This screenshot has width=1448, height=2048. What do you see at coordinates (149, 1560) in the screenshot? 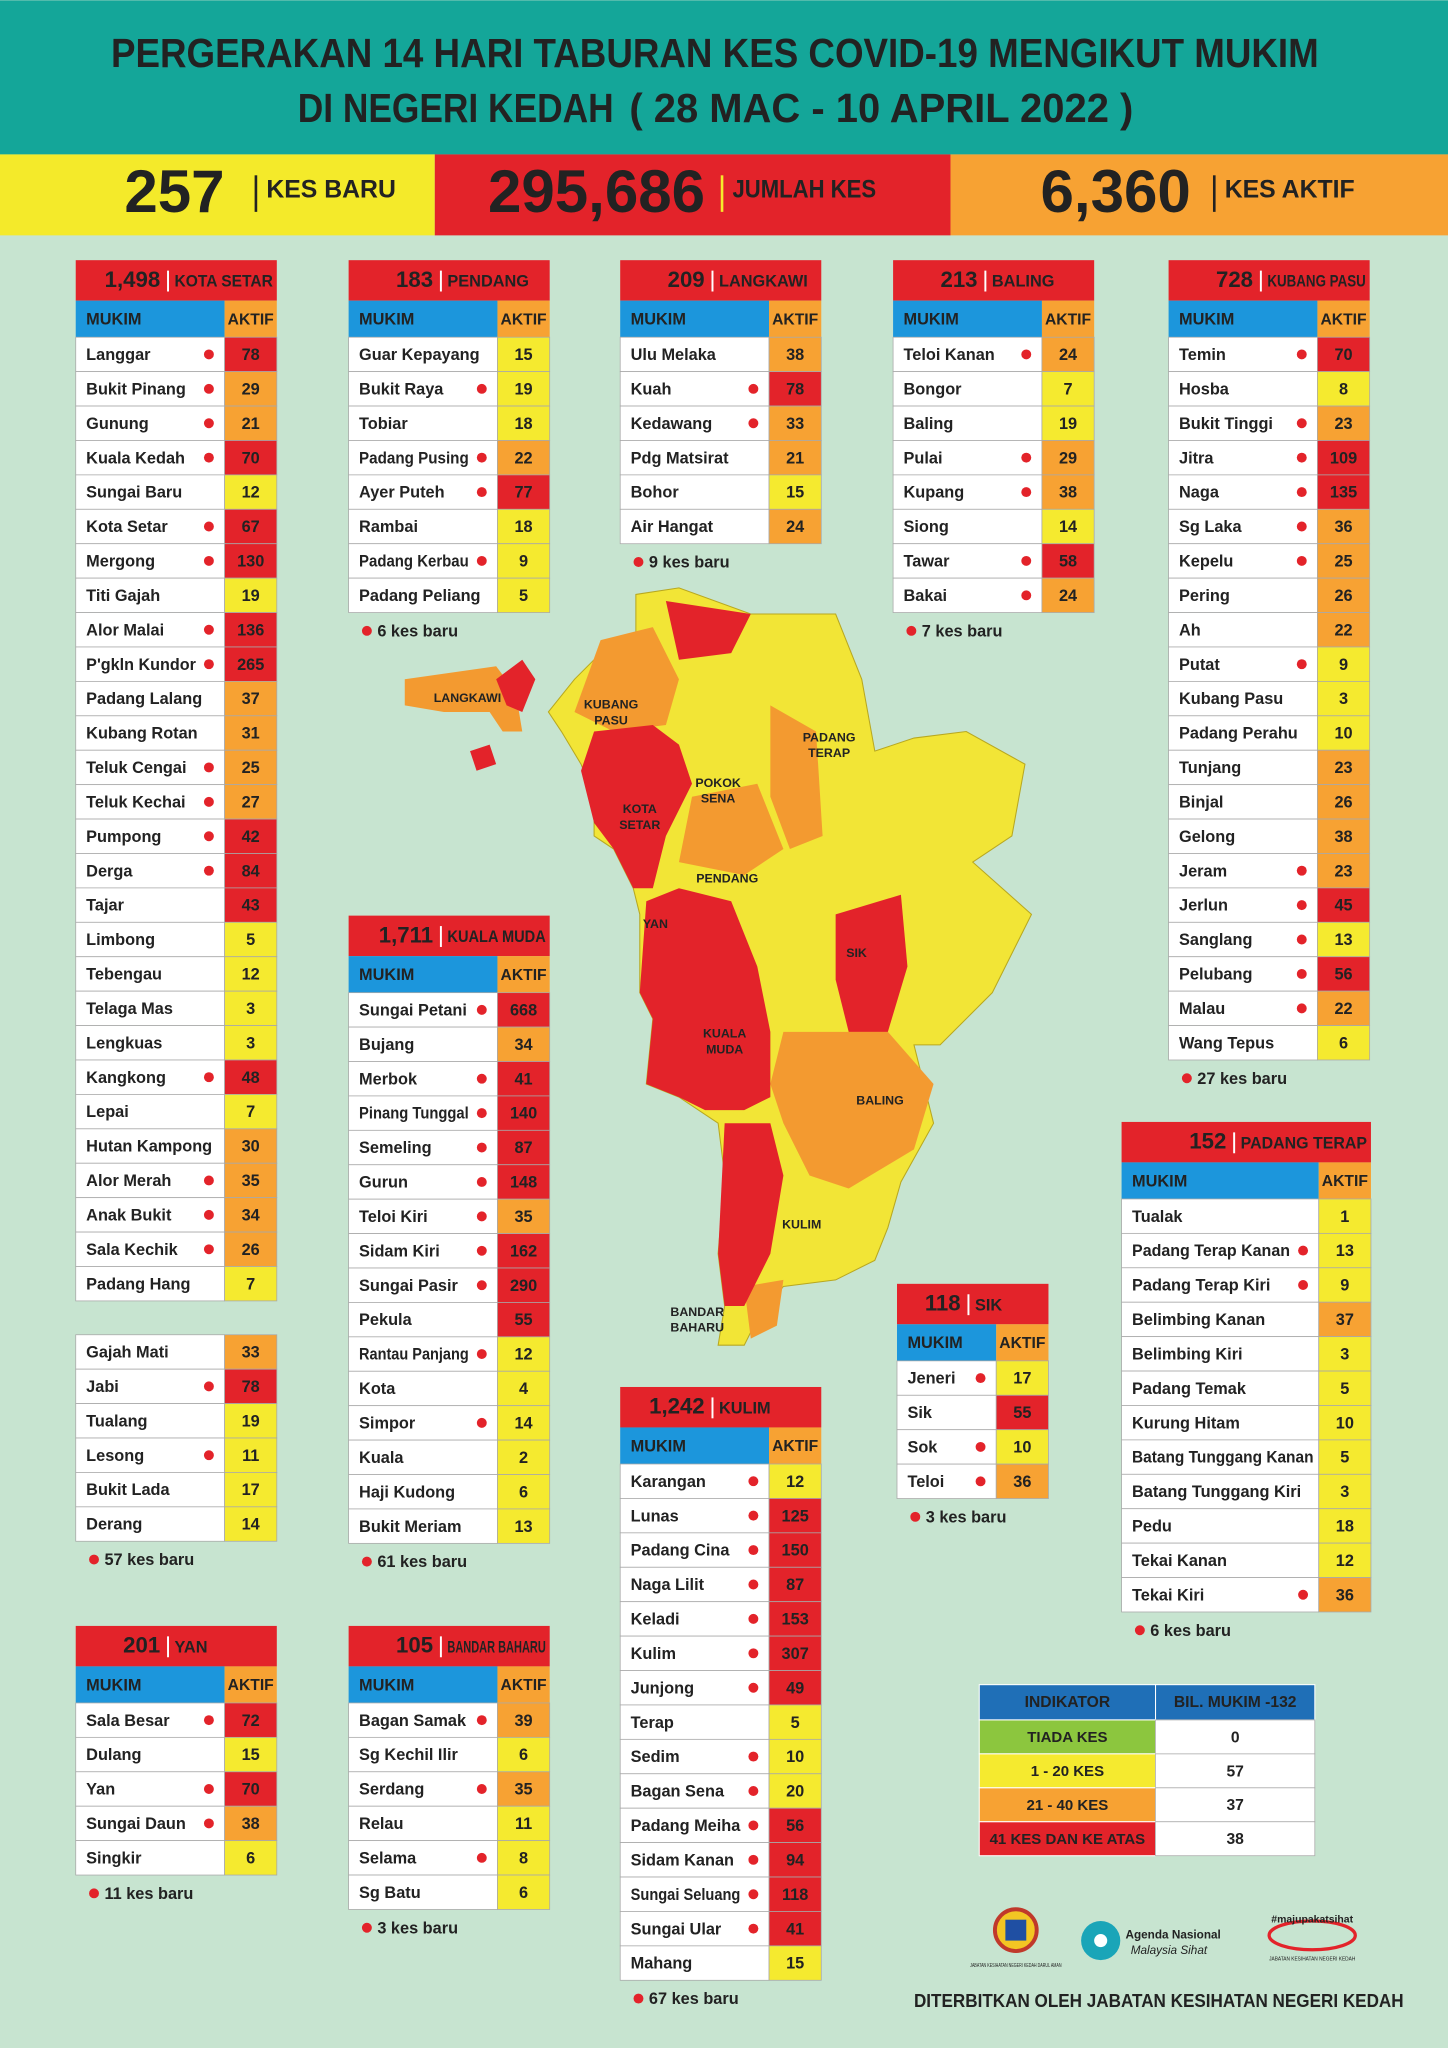
I see `new-cases: 57 kes baru` at bounding box center [149, 1560].